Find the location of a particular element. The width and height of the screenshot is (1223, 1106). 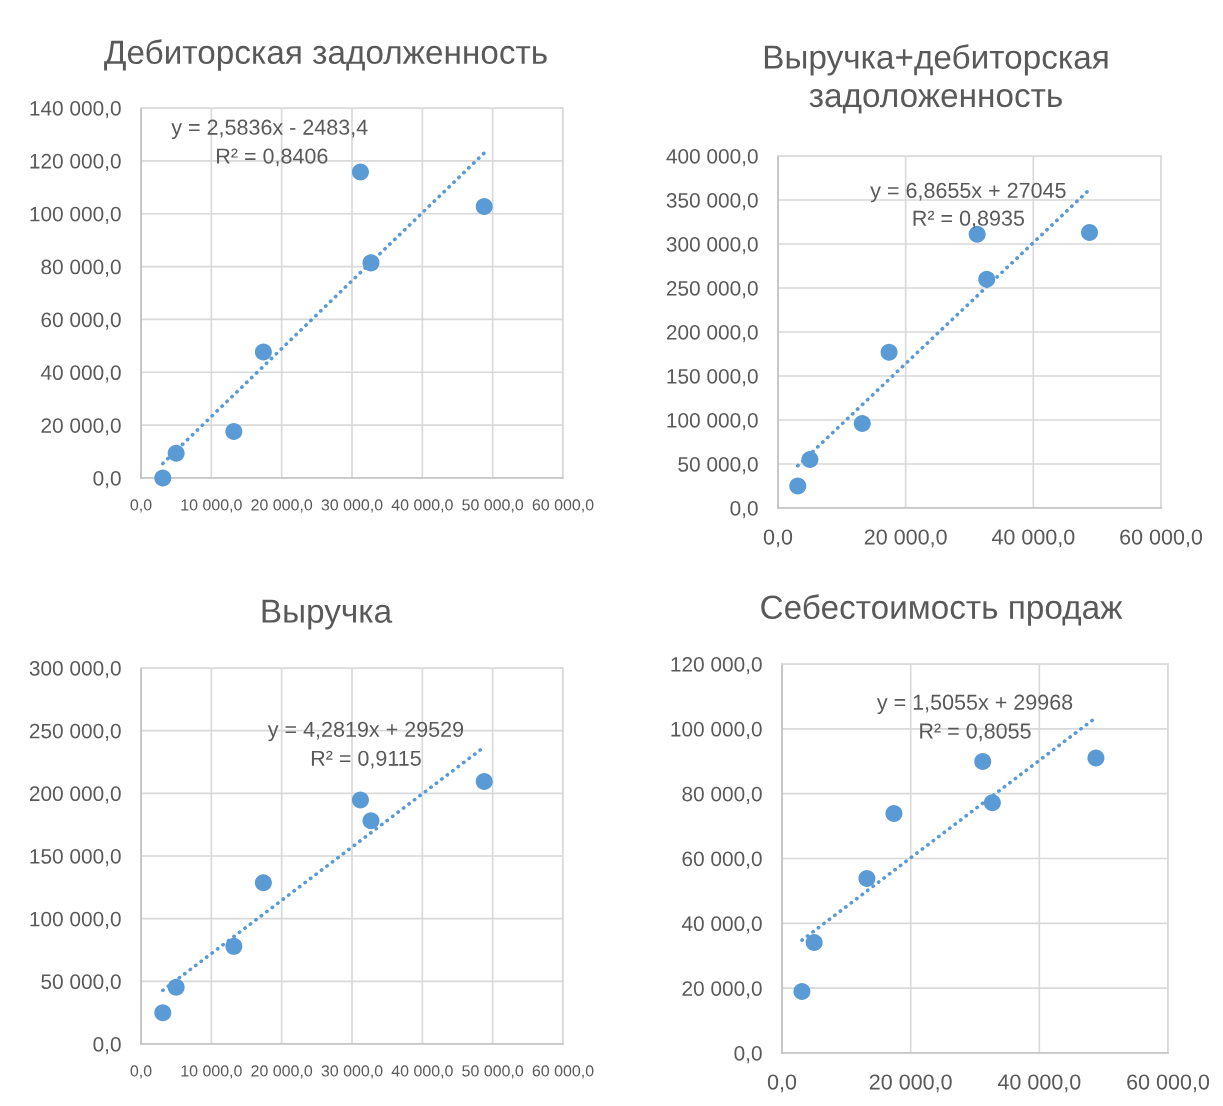

annotation: y = 2,5836x - 2483,4 is located at coordinates (269, 129).